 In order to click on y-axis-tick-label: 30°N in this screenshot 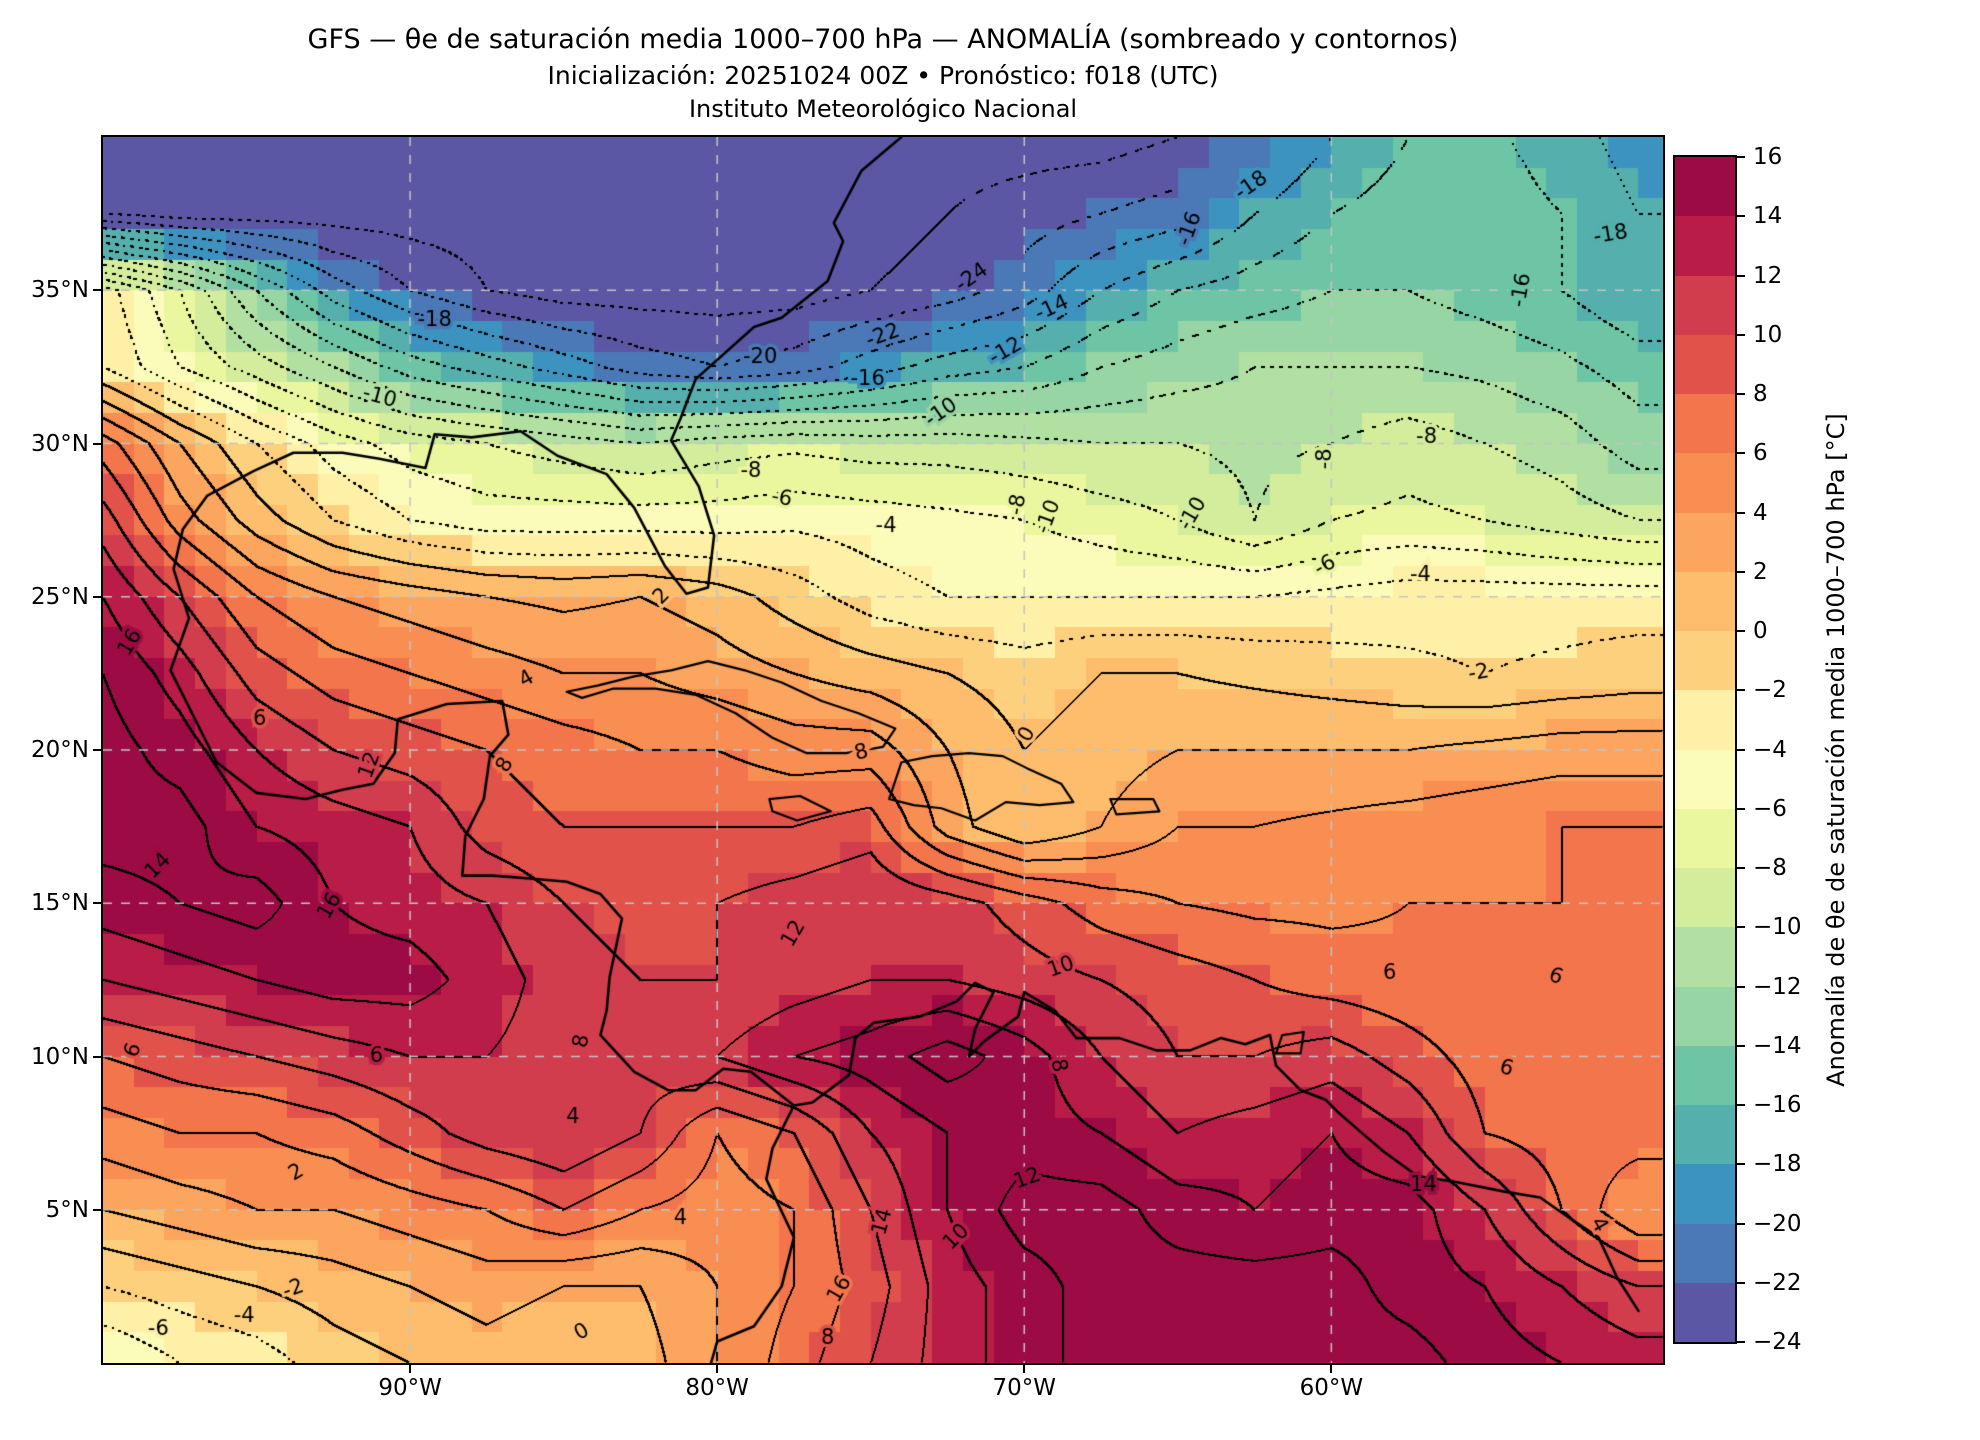, I will do `click(60, 443)`.